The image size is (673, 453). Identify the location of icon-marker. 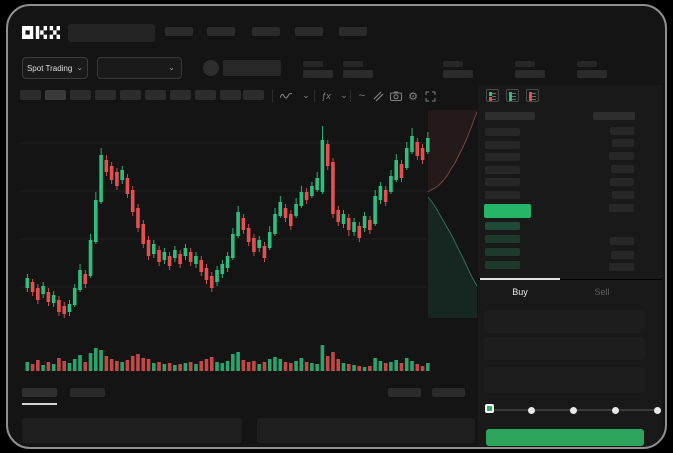
(490, 96).